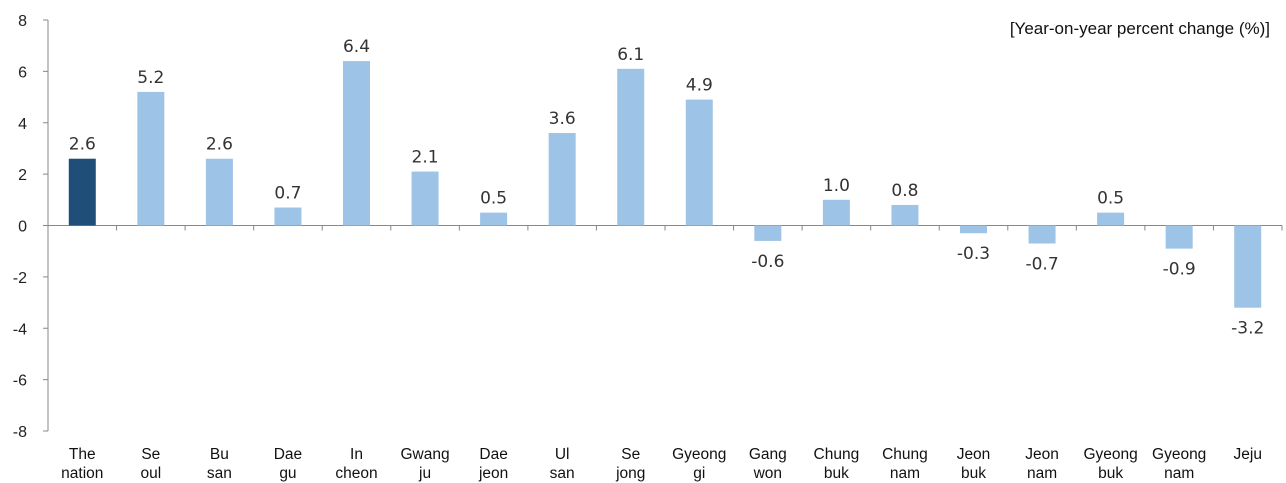  What do you see at coordinates (767, 473) in the screenshot?
I see `category-label: won` at bounding box center [767, 473].